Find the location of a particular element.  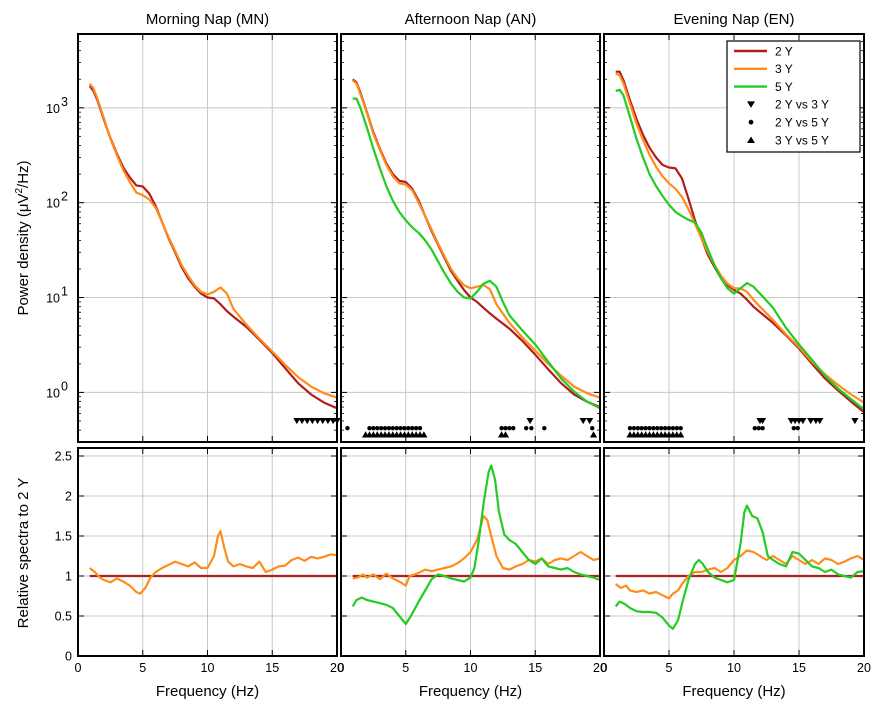

y-tick-label: 1 is located at coordinates (68, 577).